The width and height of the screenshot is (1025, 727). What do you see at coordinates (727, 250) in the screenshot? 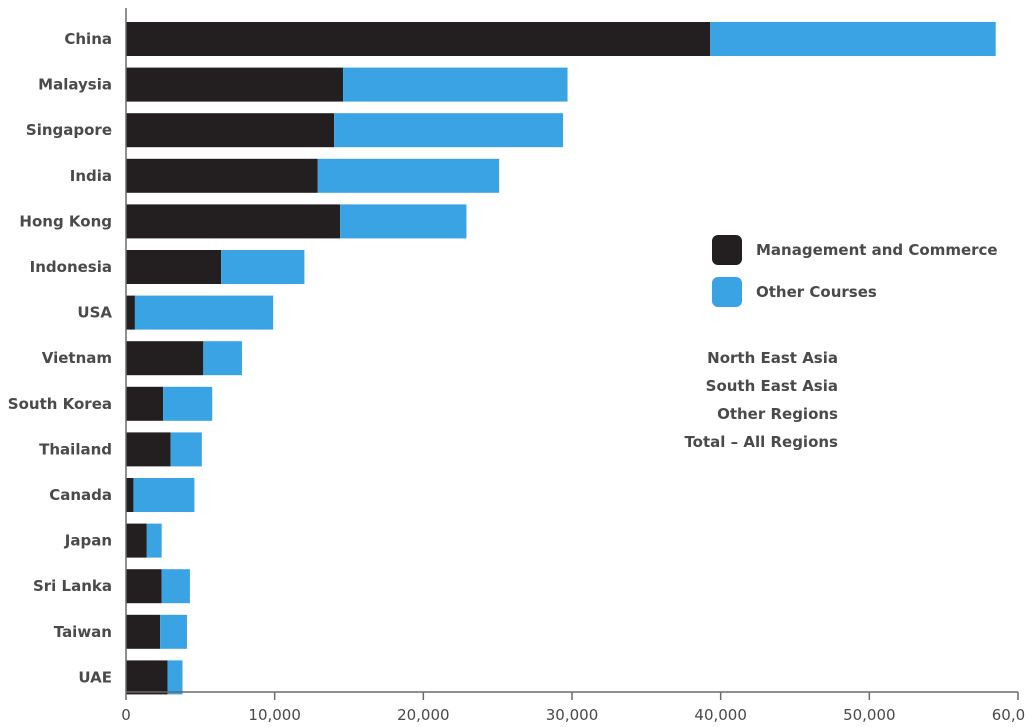
I see `legend-swatch-management` at bounding box center [727, 250].